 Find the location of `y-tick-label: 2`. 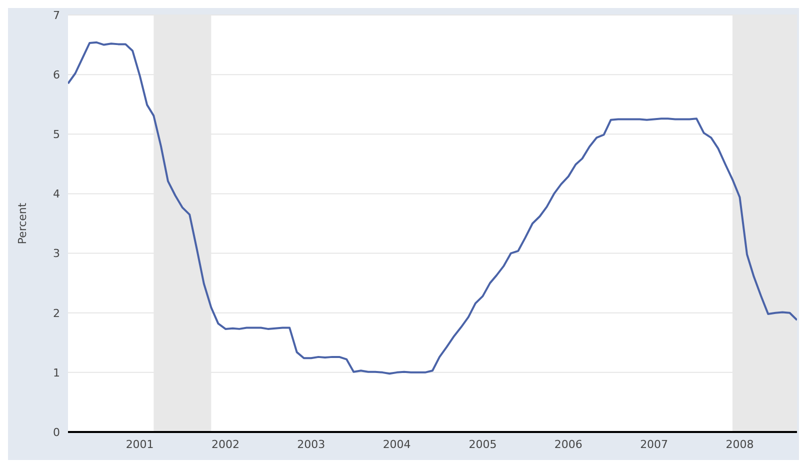

y-tick-label: 2 is located at coordinates (56, 313).